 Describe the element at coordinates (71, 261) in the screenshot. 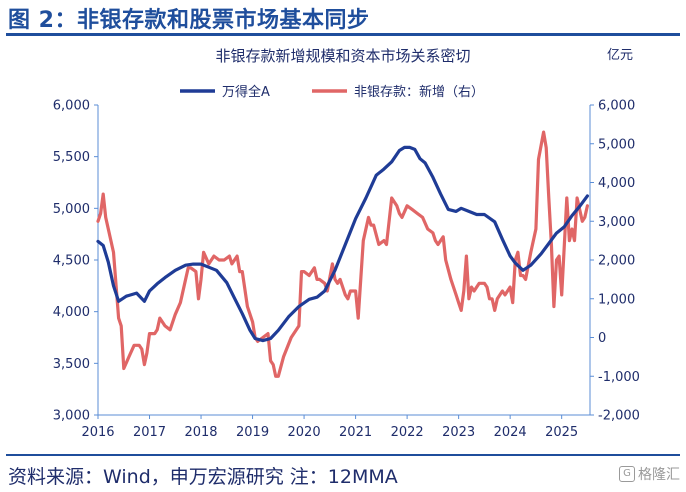

I see `left-tick-label: 4,500` at that location.